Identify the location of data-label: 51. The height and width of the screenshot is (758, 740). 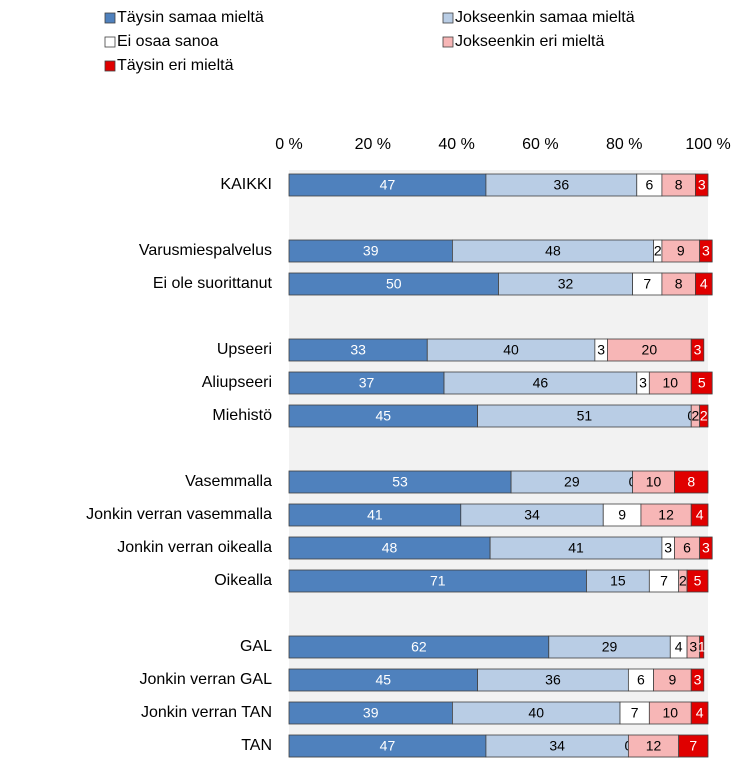
(585, 416).